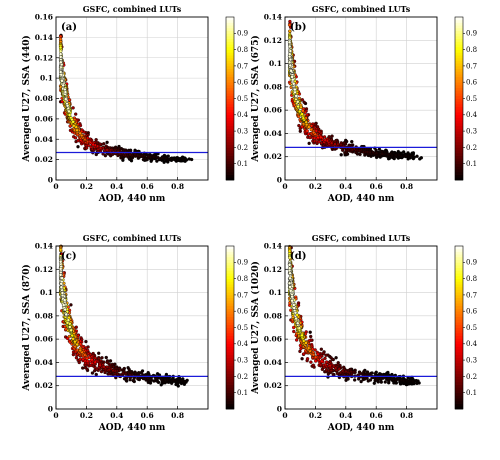 This screenshot has height=460, width=500. I want to click on colorbar-tick-label: 0.9, so click(471, 34).